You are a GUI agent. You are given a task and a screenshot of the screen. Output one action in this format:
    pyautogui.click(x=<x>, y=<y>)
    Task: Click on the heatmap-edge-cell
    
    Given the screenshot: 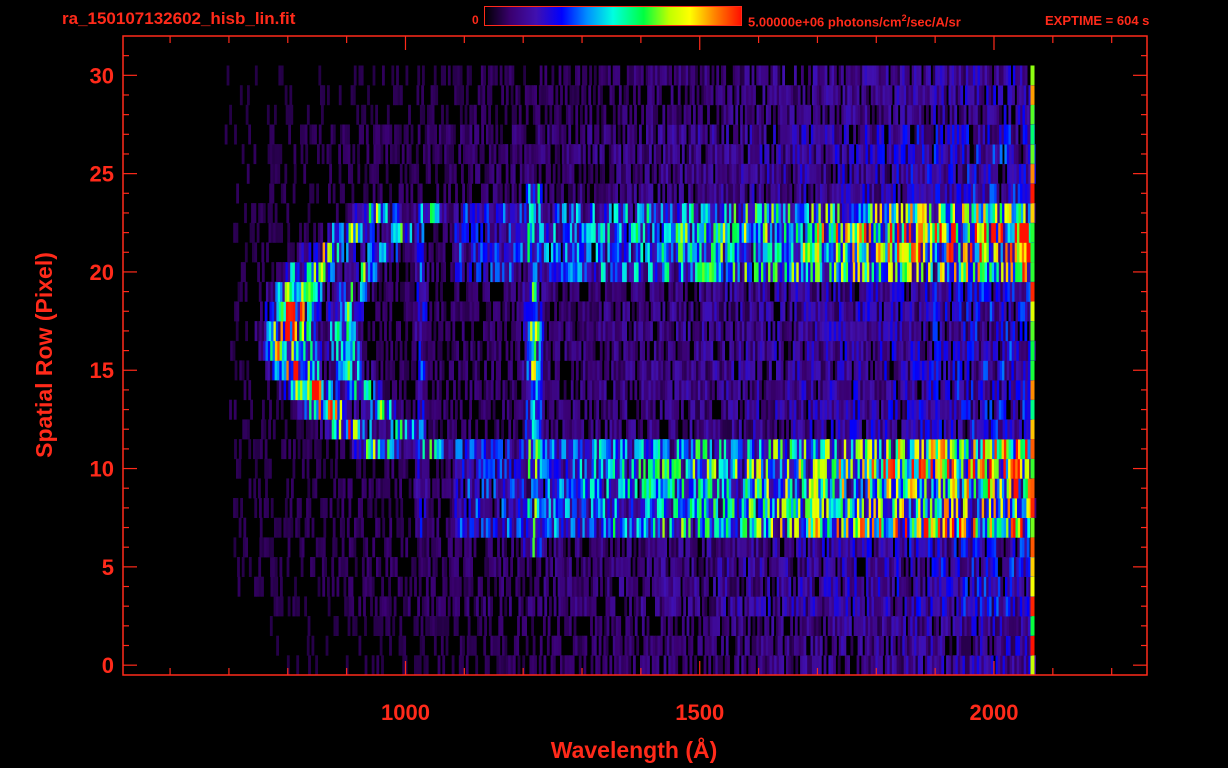 What is the action you would take?
    pyautogui.click(x=1032, y=350)
    